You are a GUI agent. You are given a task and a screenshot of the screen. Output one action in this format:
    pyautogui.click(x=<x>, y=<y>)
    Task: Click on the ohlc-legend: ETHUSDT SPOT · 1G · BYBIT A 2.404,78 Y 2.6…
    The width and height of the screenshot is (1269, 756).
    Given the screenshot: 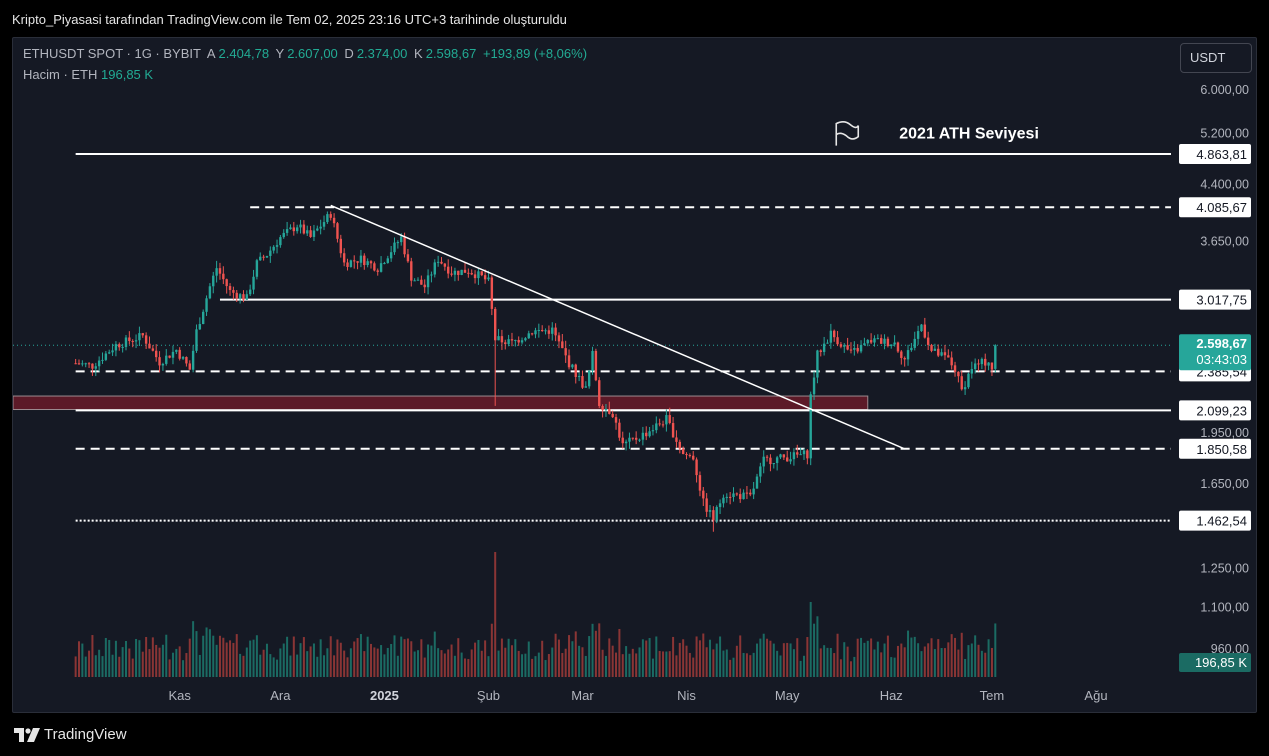 What is the action you would take?
    pyautogui.click(x=306, y=53)
    